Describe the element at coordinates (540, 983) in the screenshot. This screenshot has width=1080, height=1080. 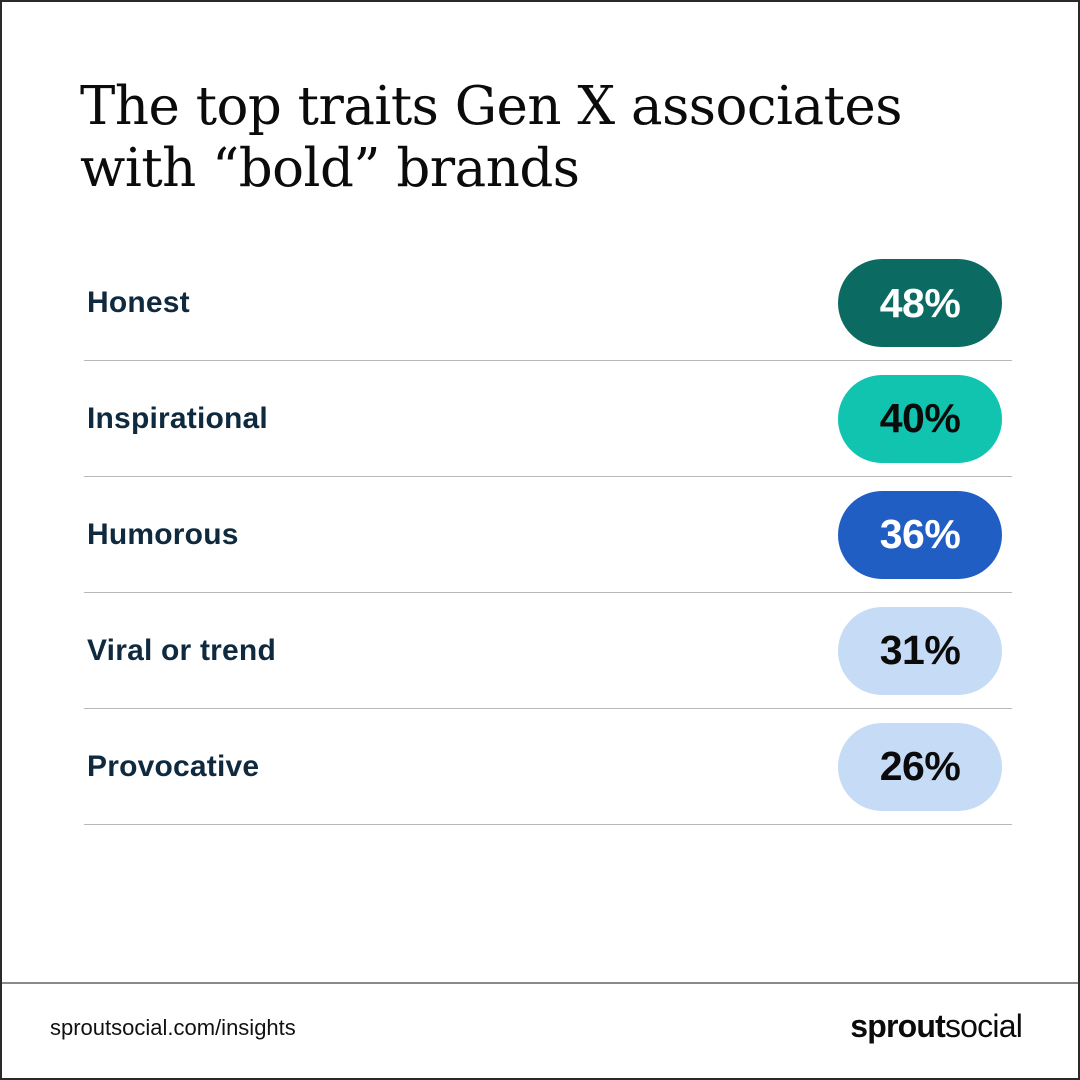
I see `footer-divider` at that location.